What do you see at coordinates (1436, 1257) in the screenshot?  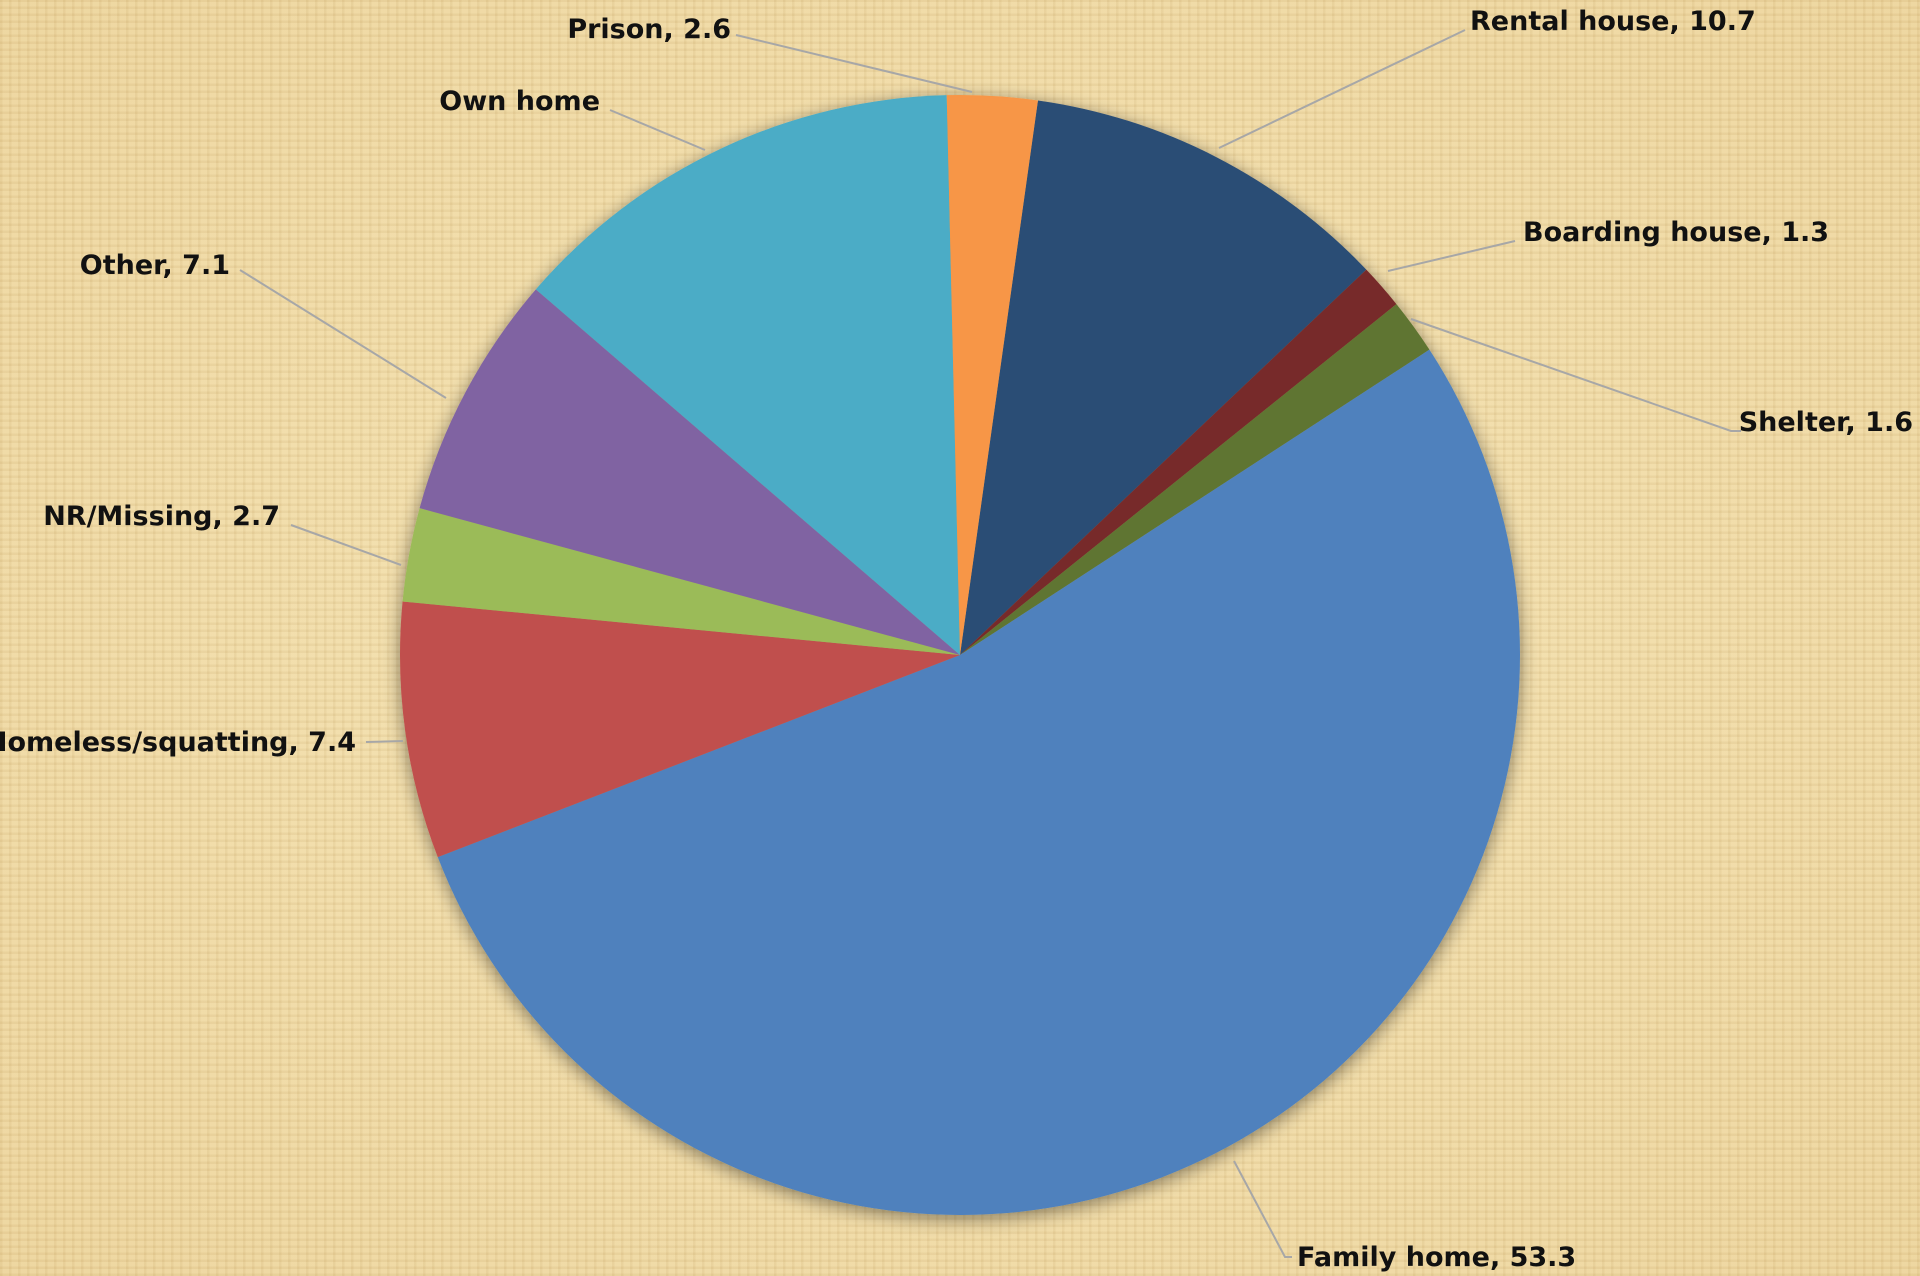 I see `data-label-family-home: Family home, 53.3` at bounding box center [1436, 1257].